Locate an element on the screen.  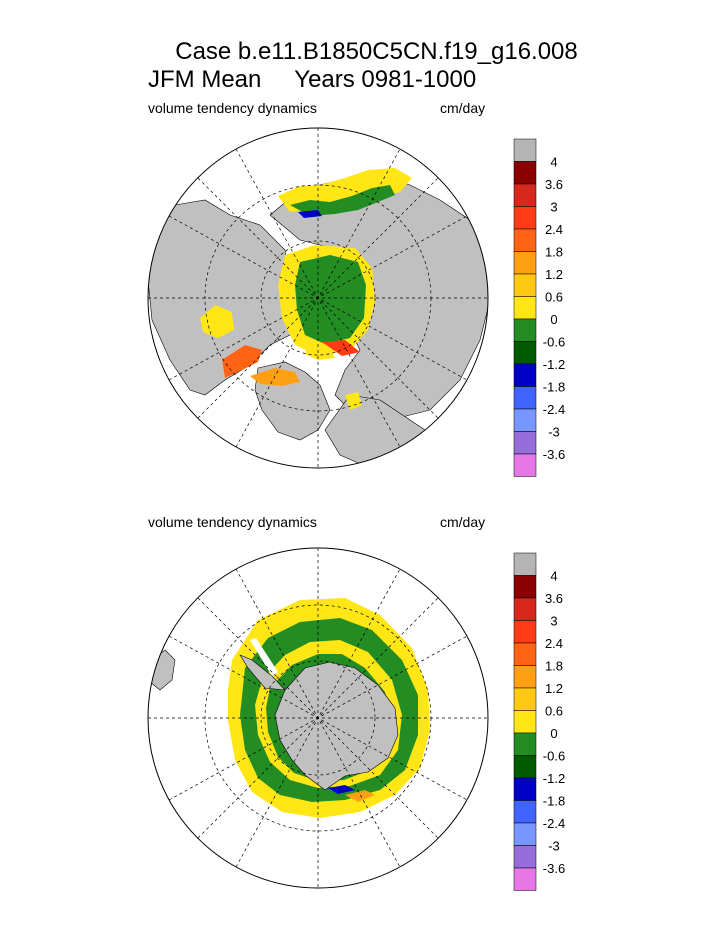
north-colorbar-tick-label: -0.6 is located at coordinates (554, 342).